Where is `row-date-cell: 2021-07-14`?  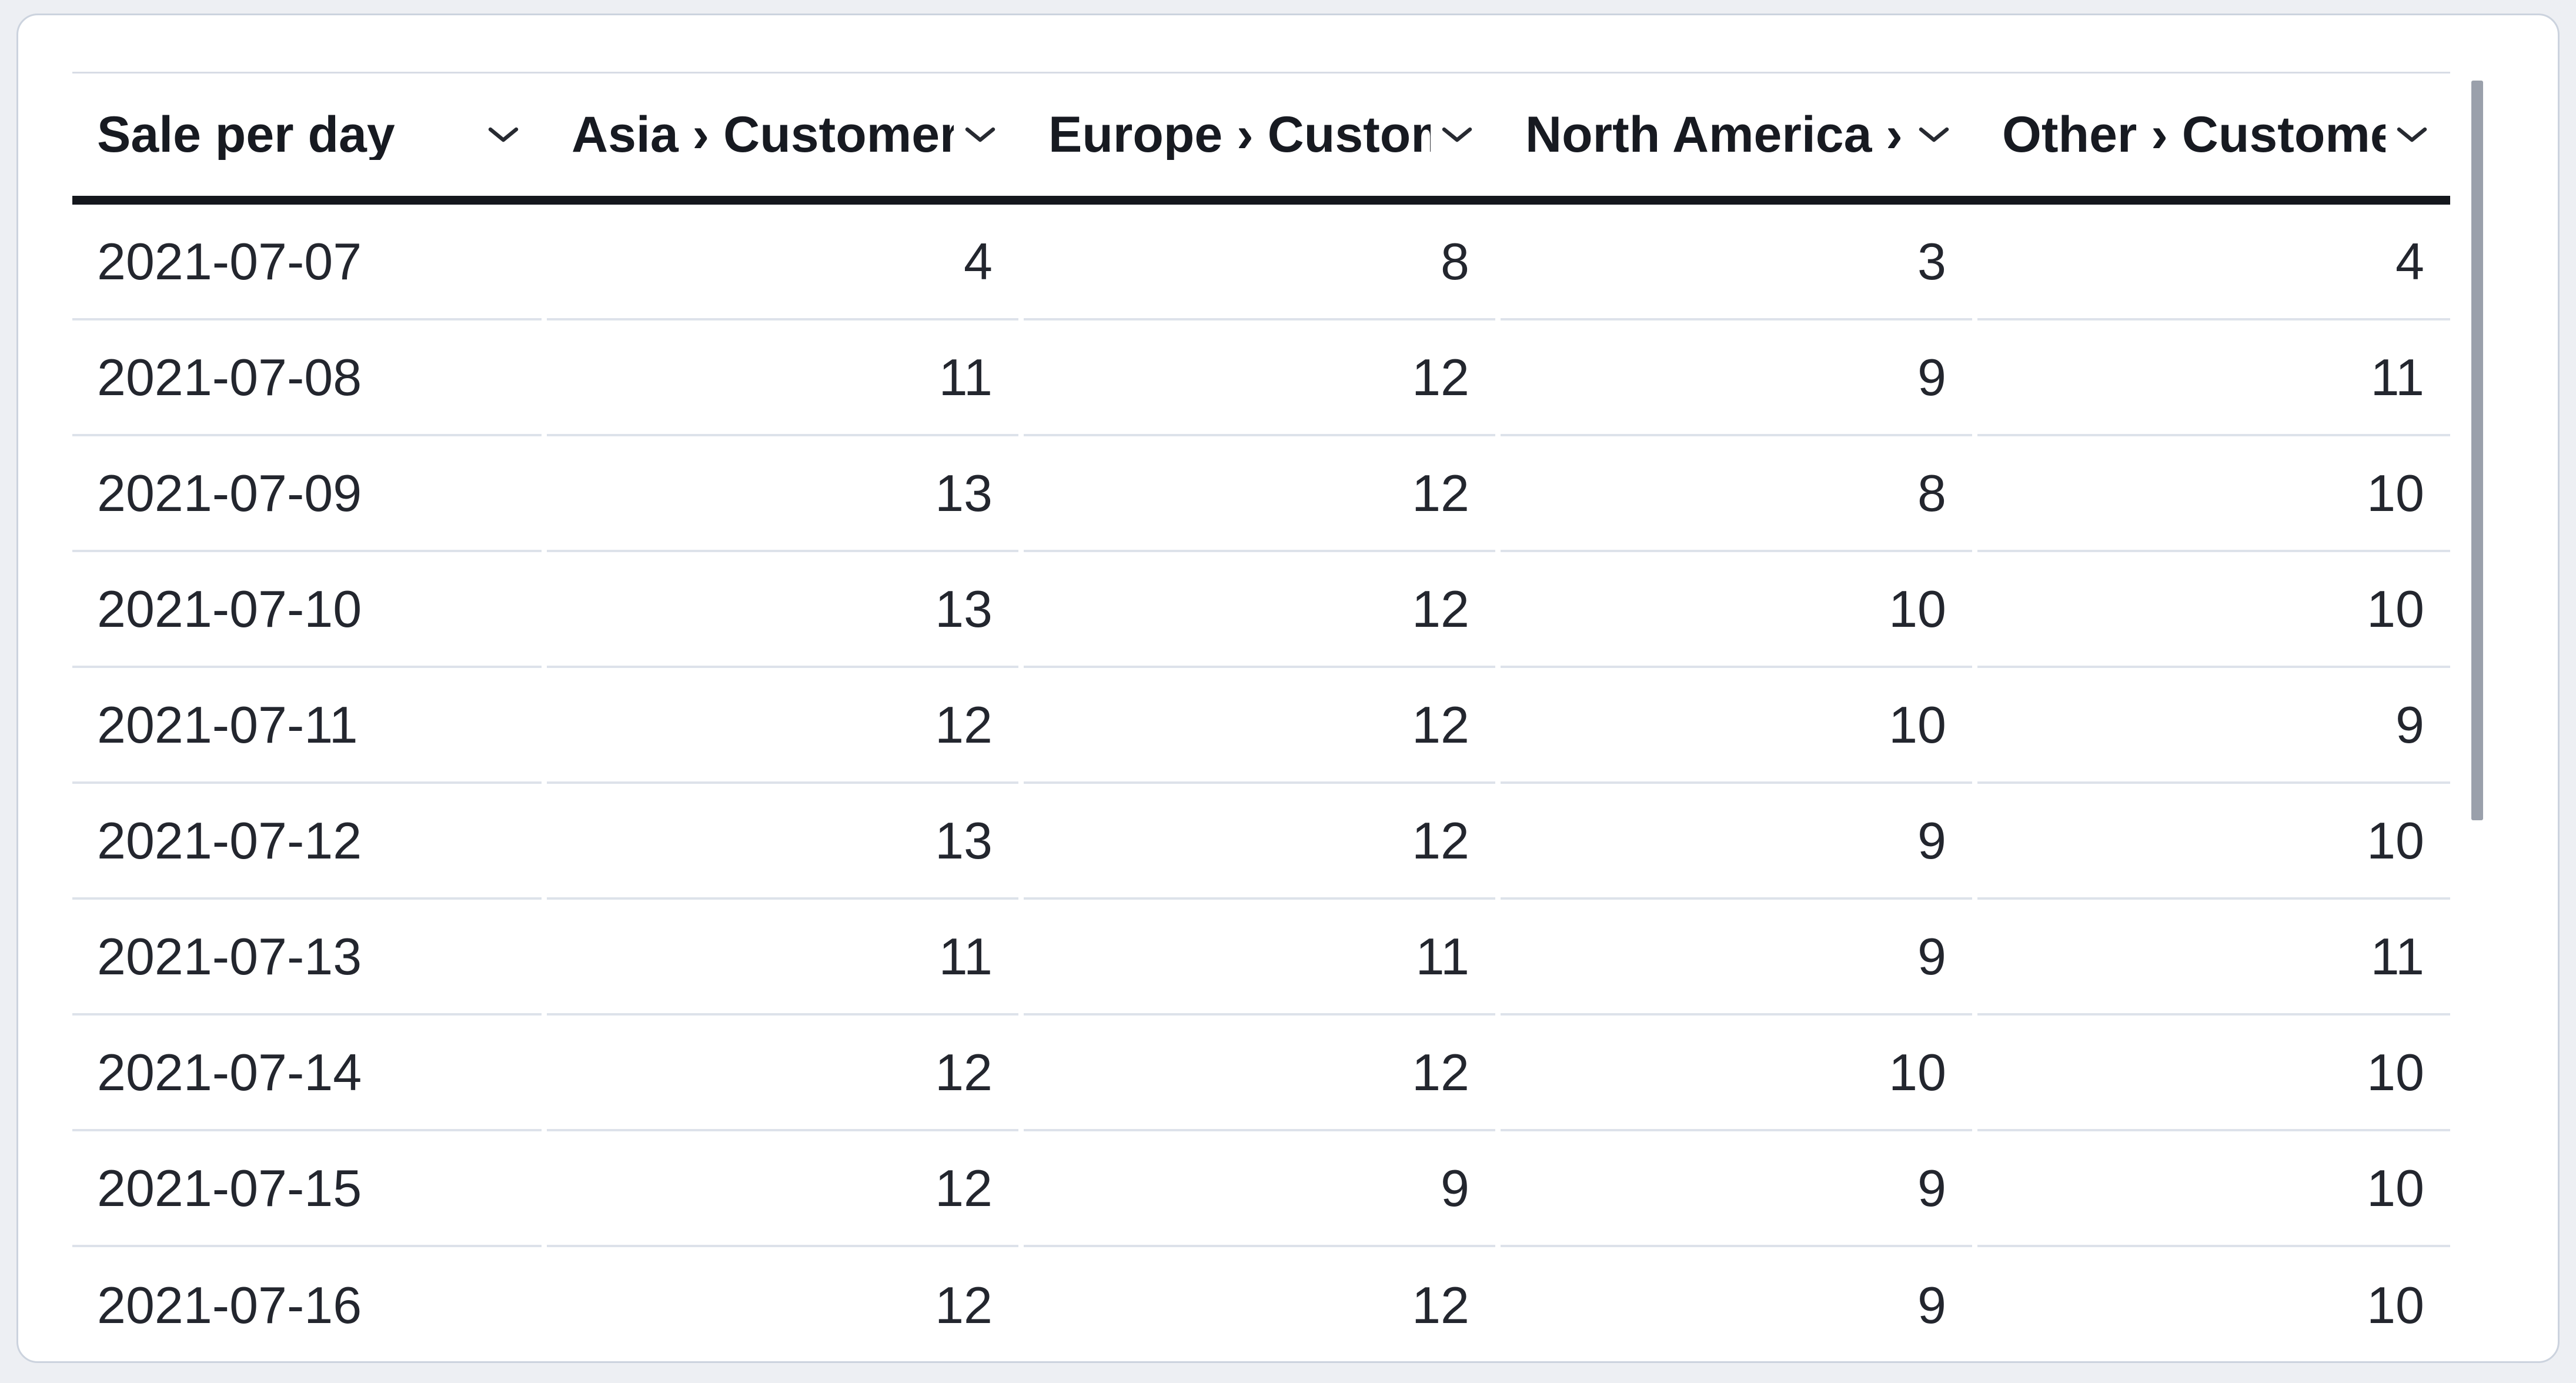
row-date-cell: 2021-07-14 is located at coordinates (307, 1073).